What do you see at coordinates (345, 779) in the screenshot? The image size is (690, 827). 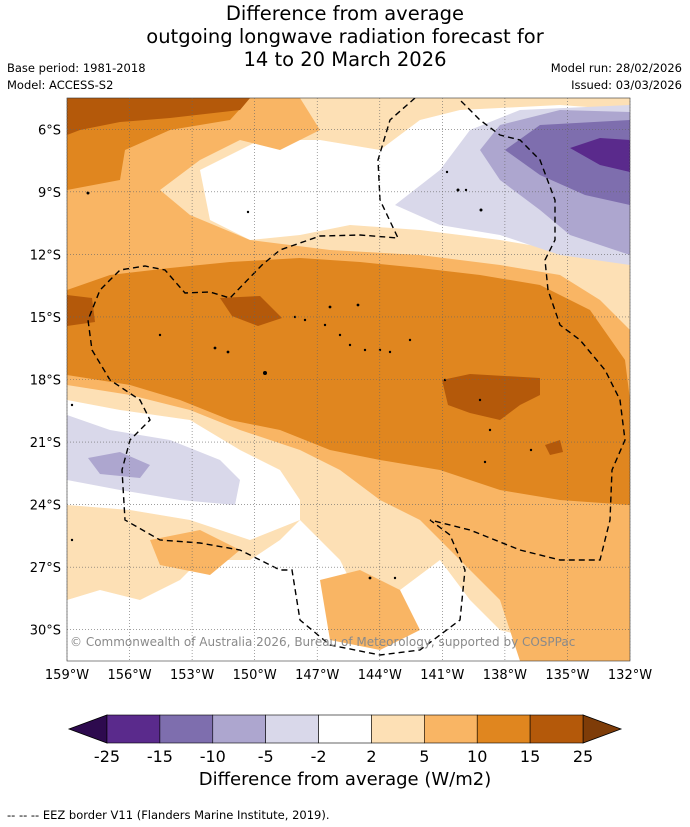 I see `colorbar-label: Difference from average (W/m2)` at bounding box center [345, 779].